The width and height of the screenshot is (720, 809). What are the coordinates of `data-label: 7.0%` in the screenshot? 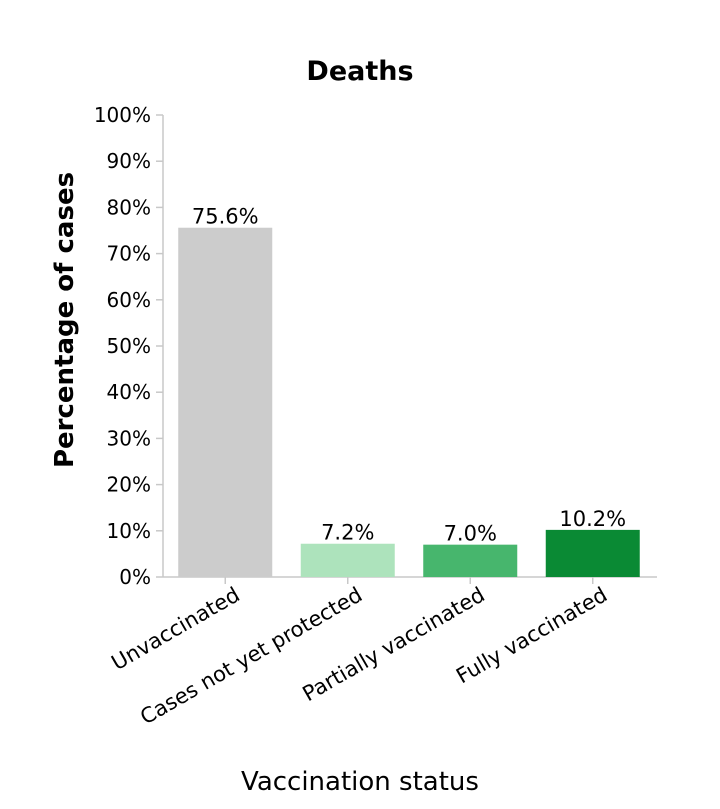 It's located at (470, 534).